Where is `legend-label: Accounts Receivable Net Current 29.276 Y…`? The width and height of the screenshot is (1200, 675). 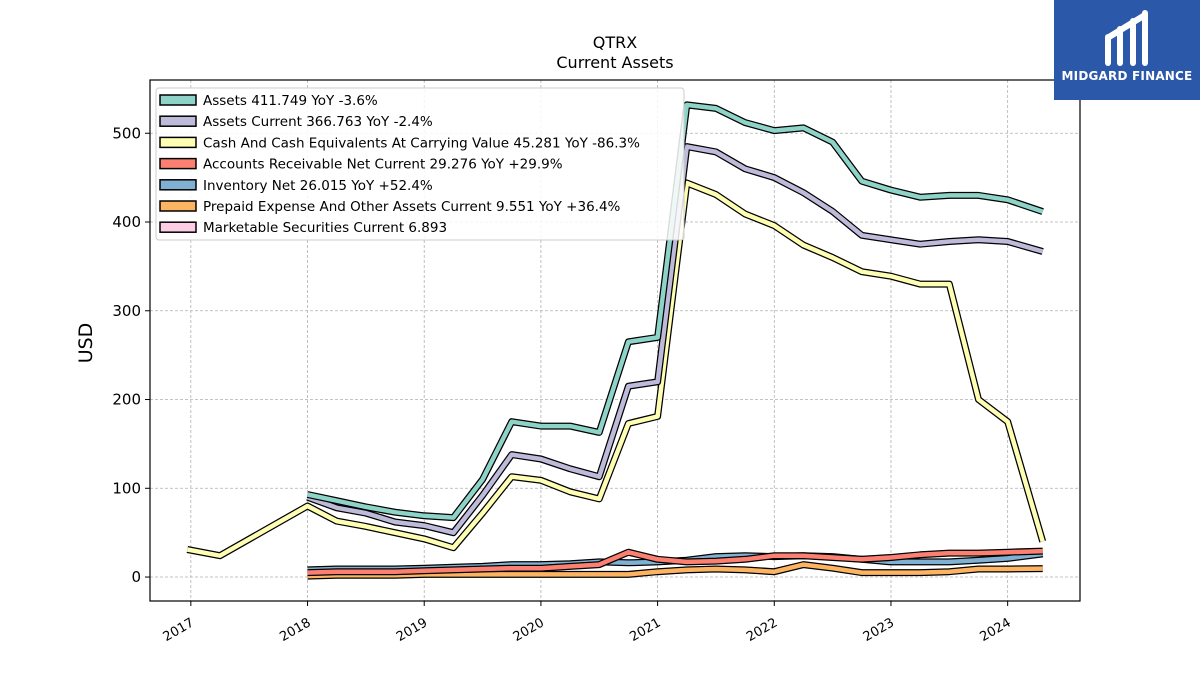 legend-label: Accounts Receivable Net Current 29.276 Y… is located at coordinates (383, 165).